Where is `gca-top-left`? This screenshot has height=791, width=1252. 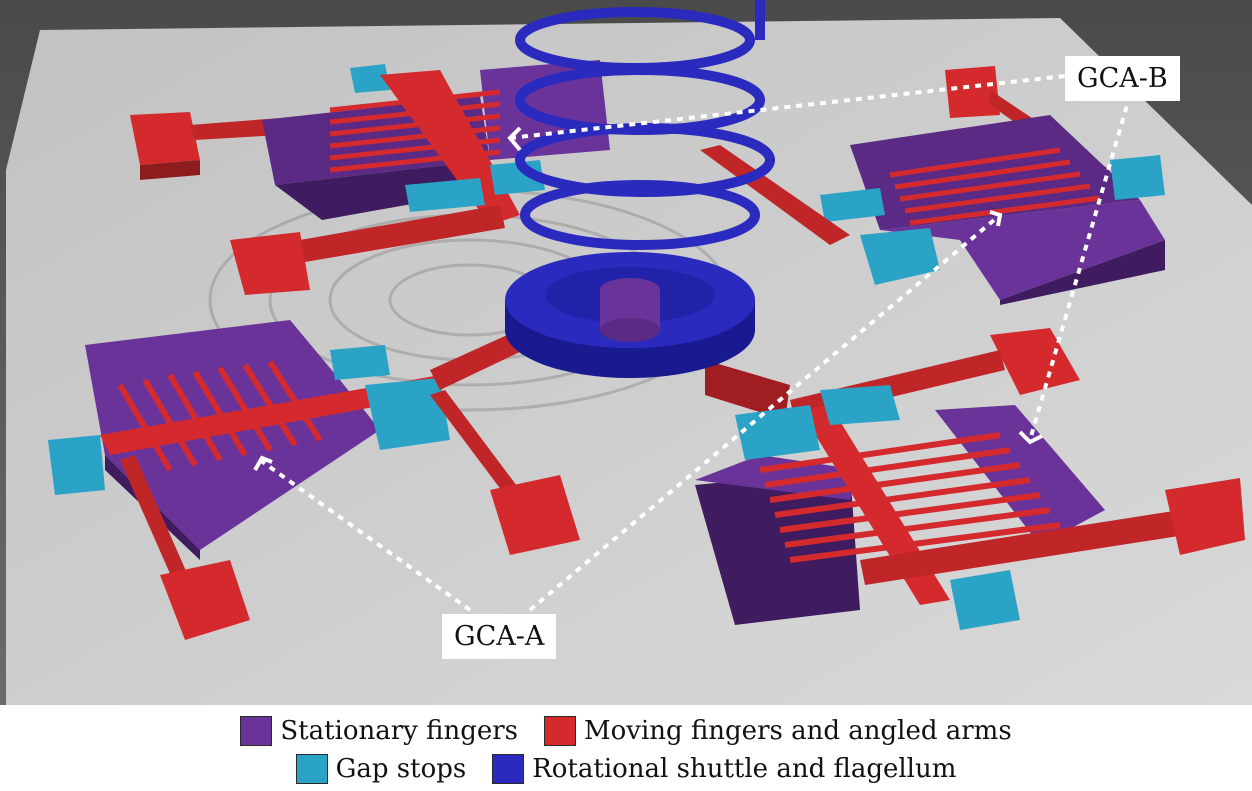
gca-top-left is located at coordinates (370, 177).